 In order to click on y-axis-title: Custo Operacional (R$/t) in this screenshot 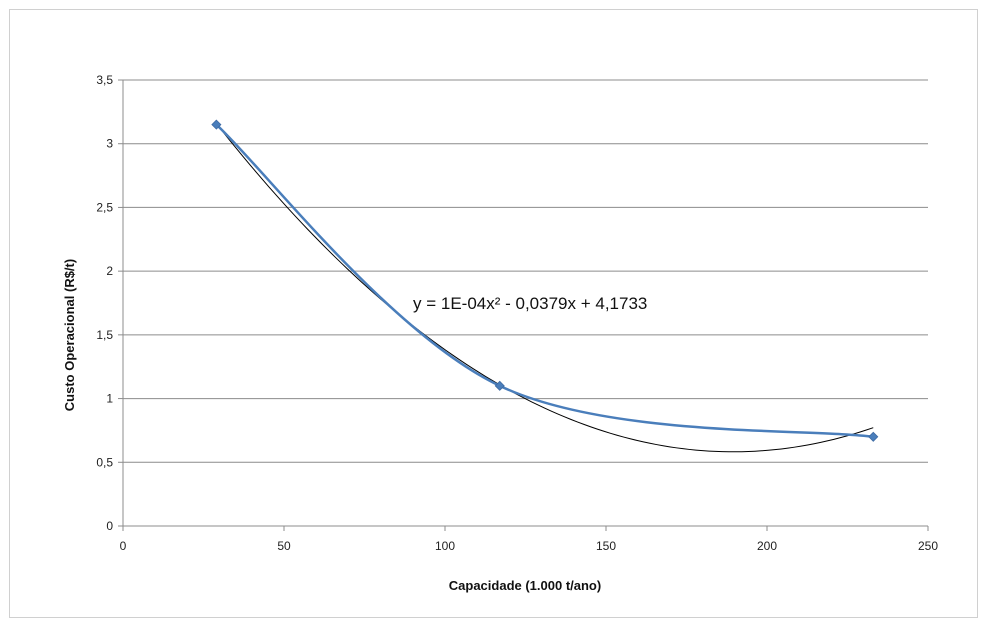, I will do `click(69, 335)`.